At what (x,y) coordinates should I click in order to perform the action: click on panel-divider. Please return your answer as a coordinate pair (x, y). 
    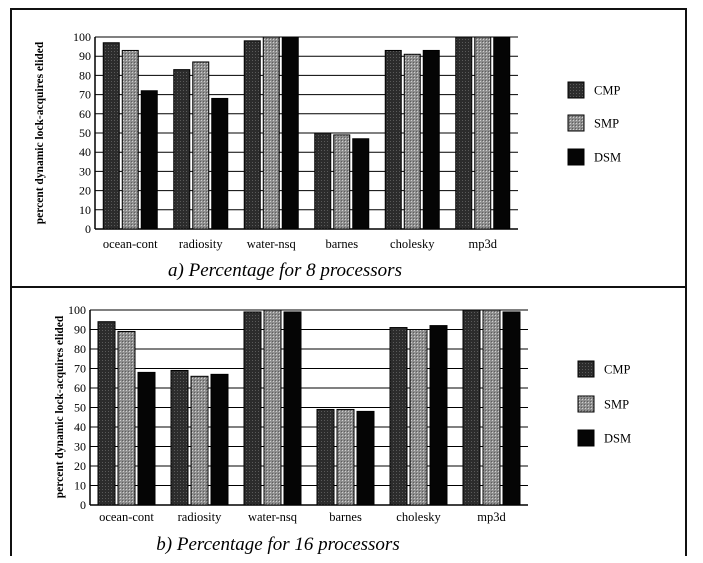
    Looking at the image, I should click on (348, 287).